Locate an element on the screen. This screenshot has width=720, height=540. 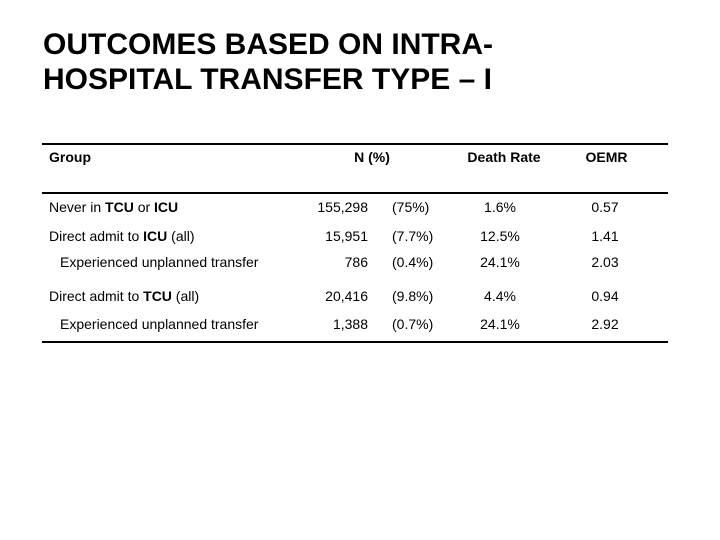
table-header-row: Group N (%) Death Rate OEMR is located at coordinates (355, 157).